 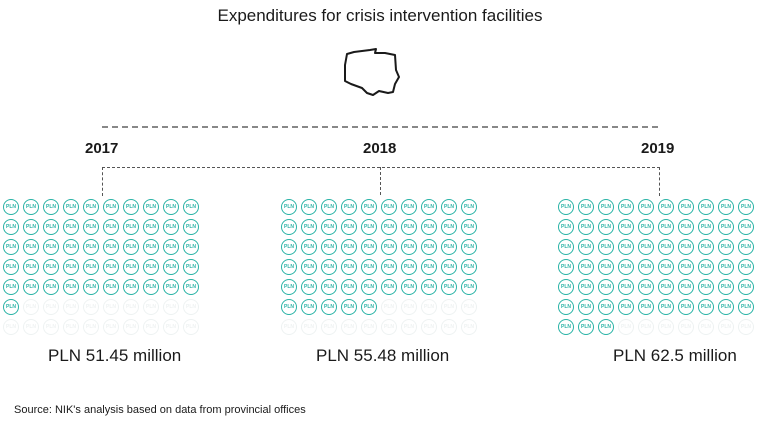 What do you see at coordinates (381, 181) in the screenshot?
I see `year-bracket` at bounding box center [381, 181].